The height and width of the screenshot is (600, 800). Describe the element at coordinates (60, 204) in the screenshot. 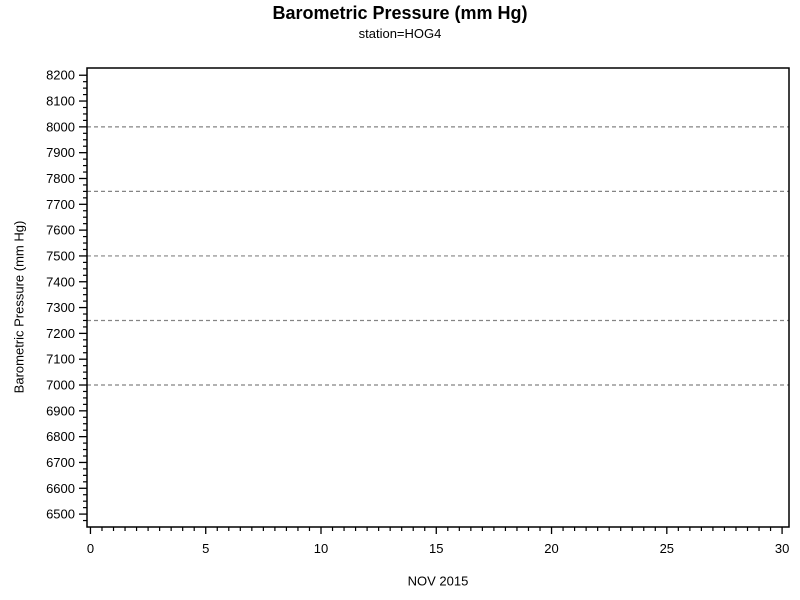

I see `y-axis-tick-label: 7700` at that location.